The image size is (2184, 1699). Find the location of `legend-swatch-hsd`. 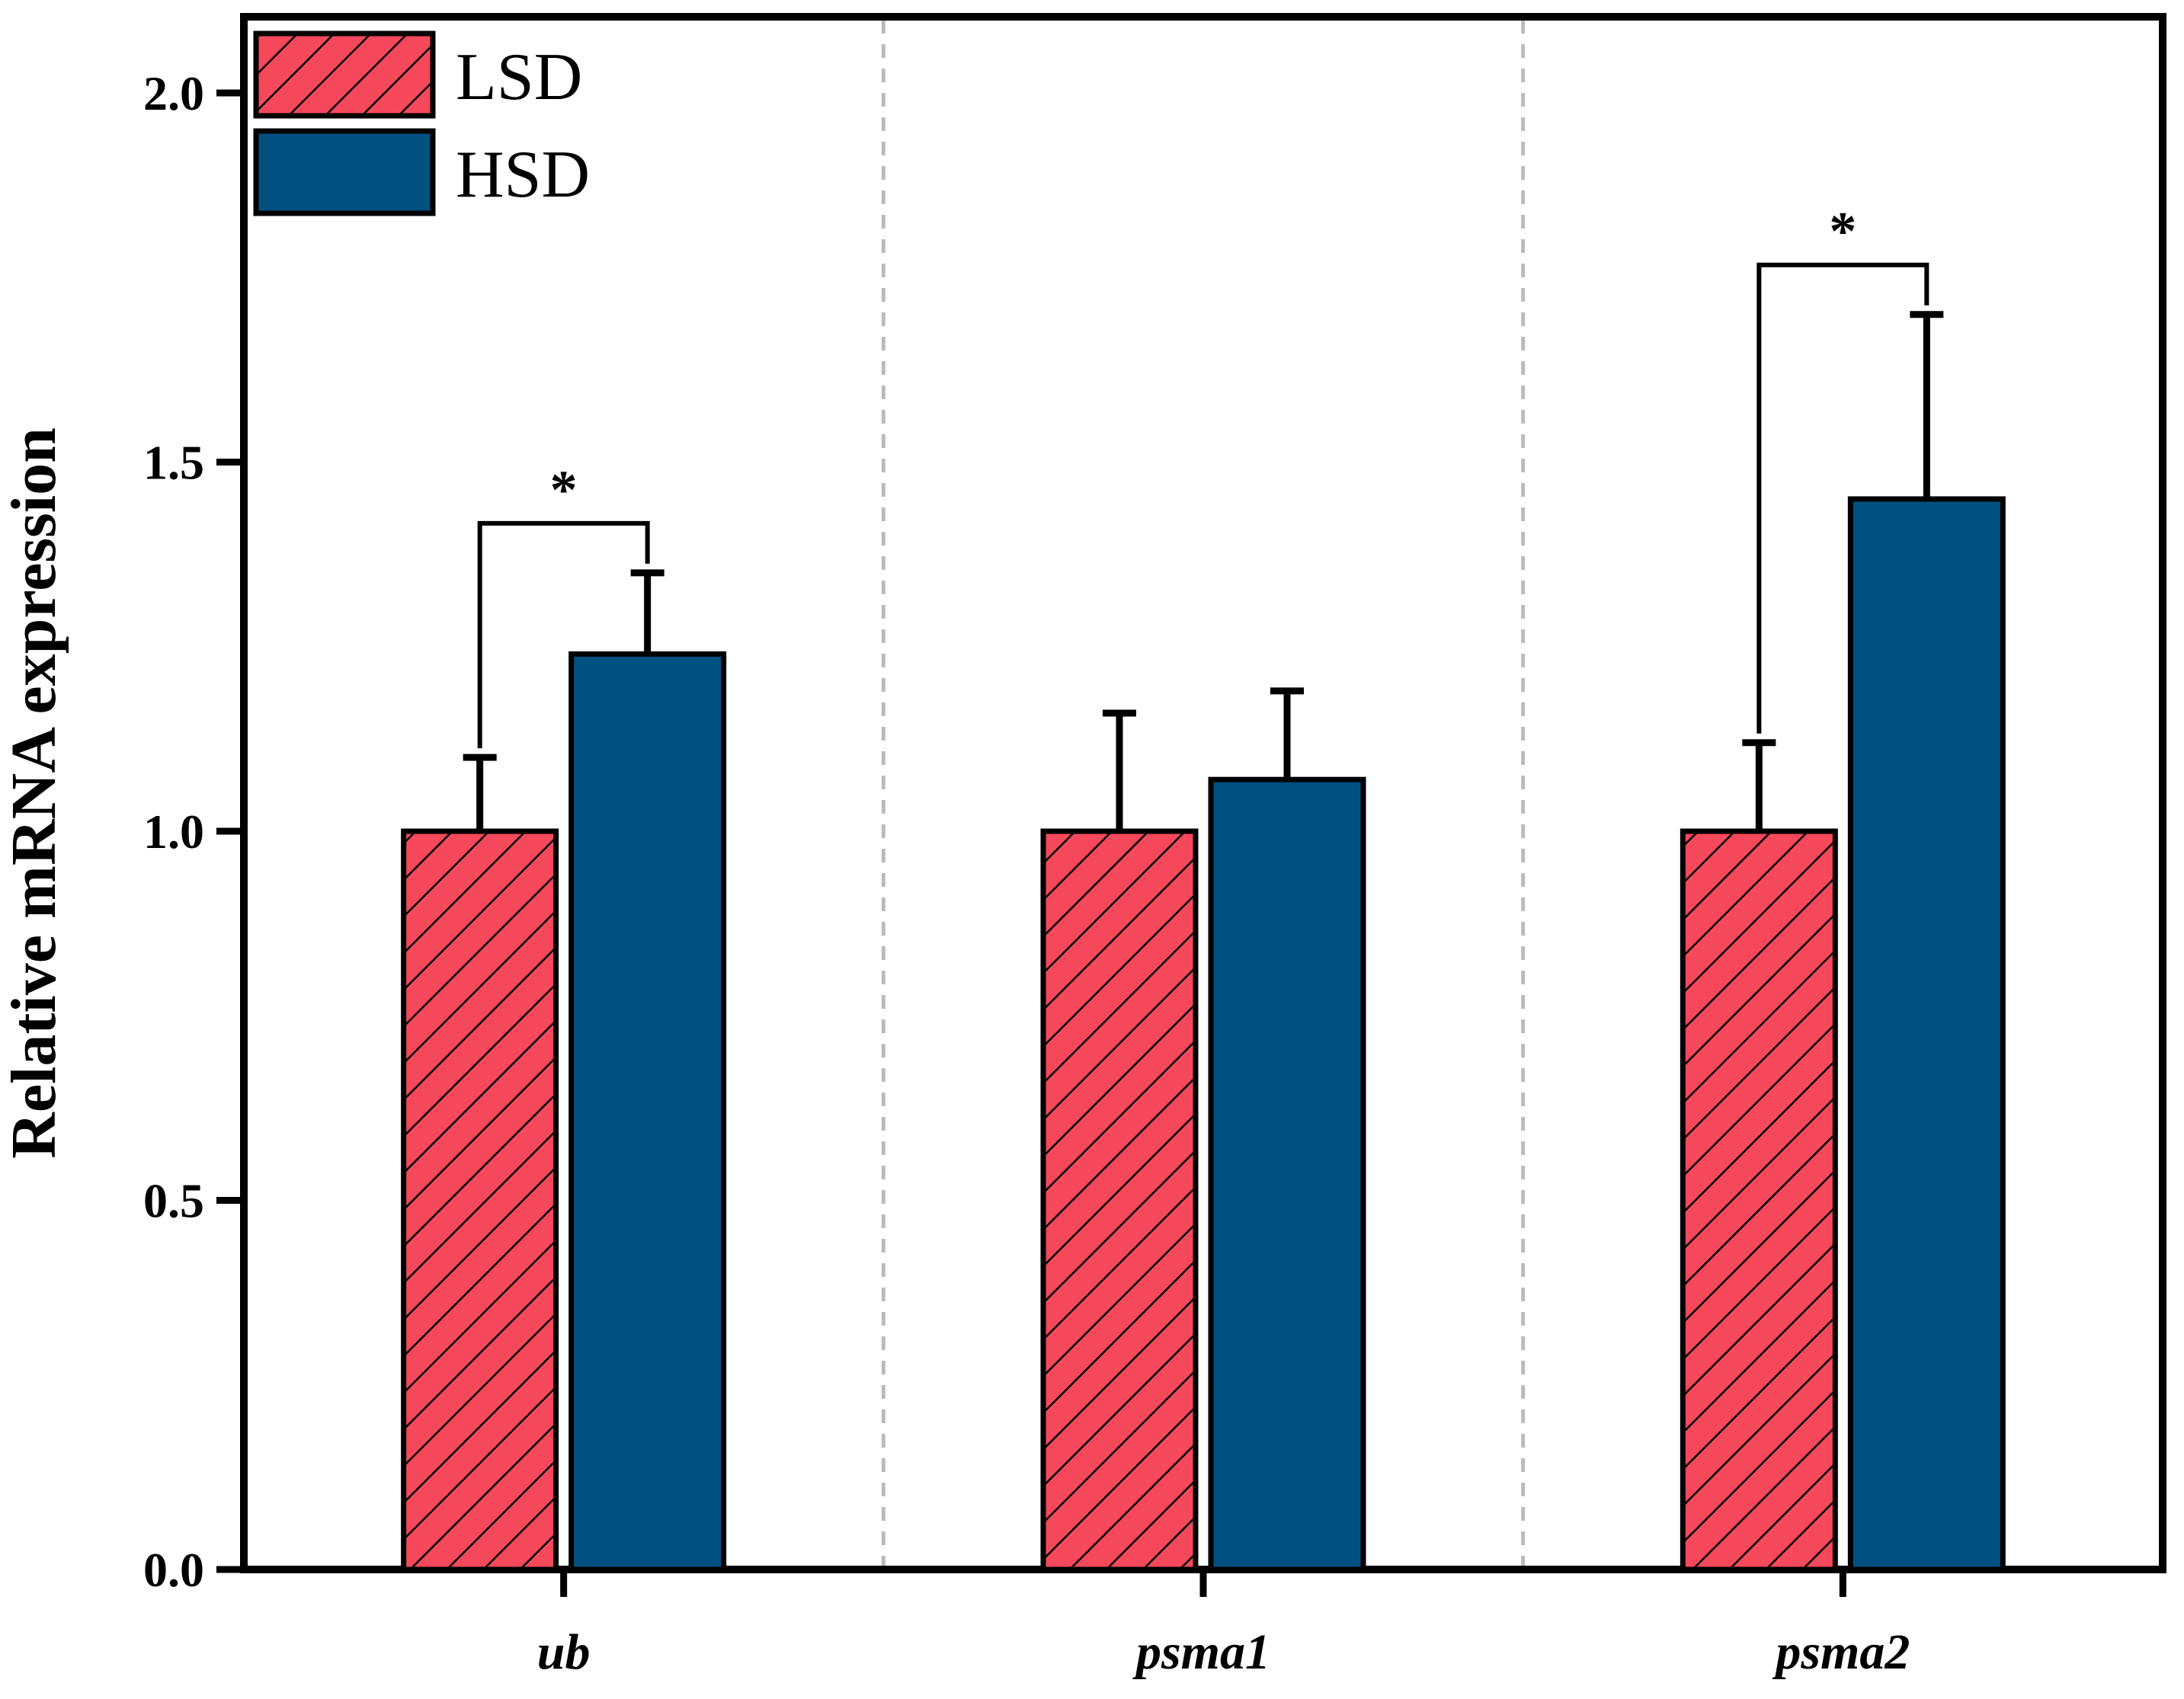

legend-swatch-hsd is located at coordinates (344, 172).